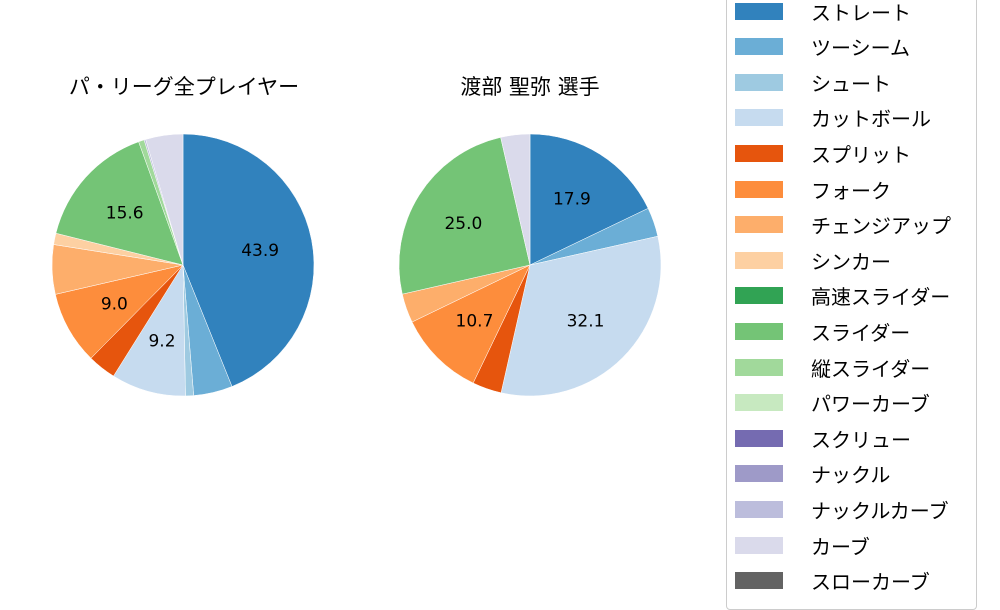  I want to click on legend-item: 高速スライダー, so click(843, 297).